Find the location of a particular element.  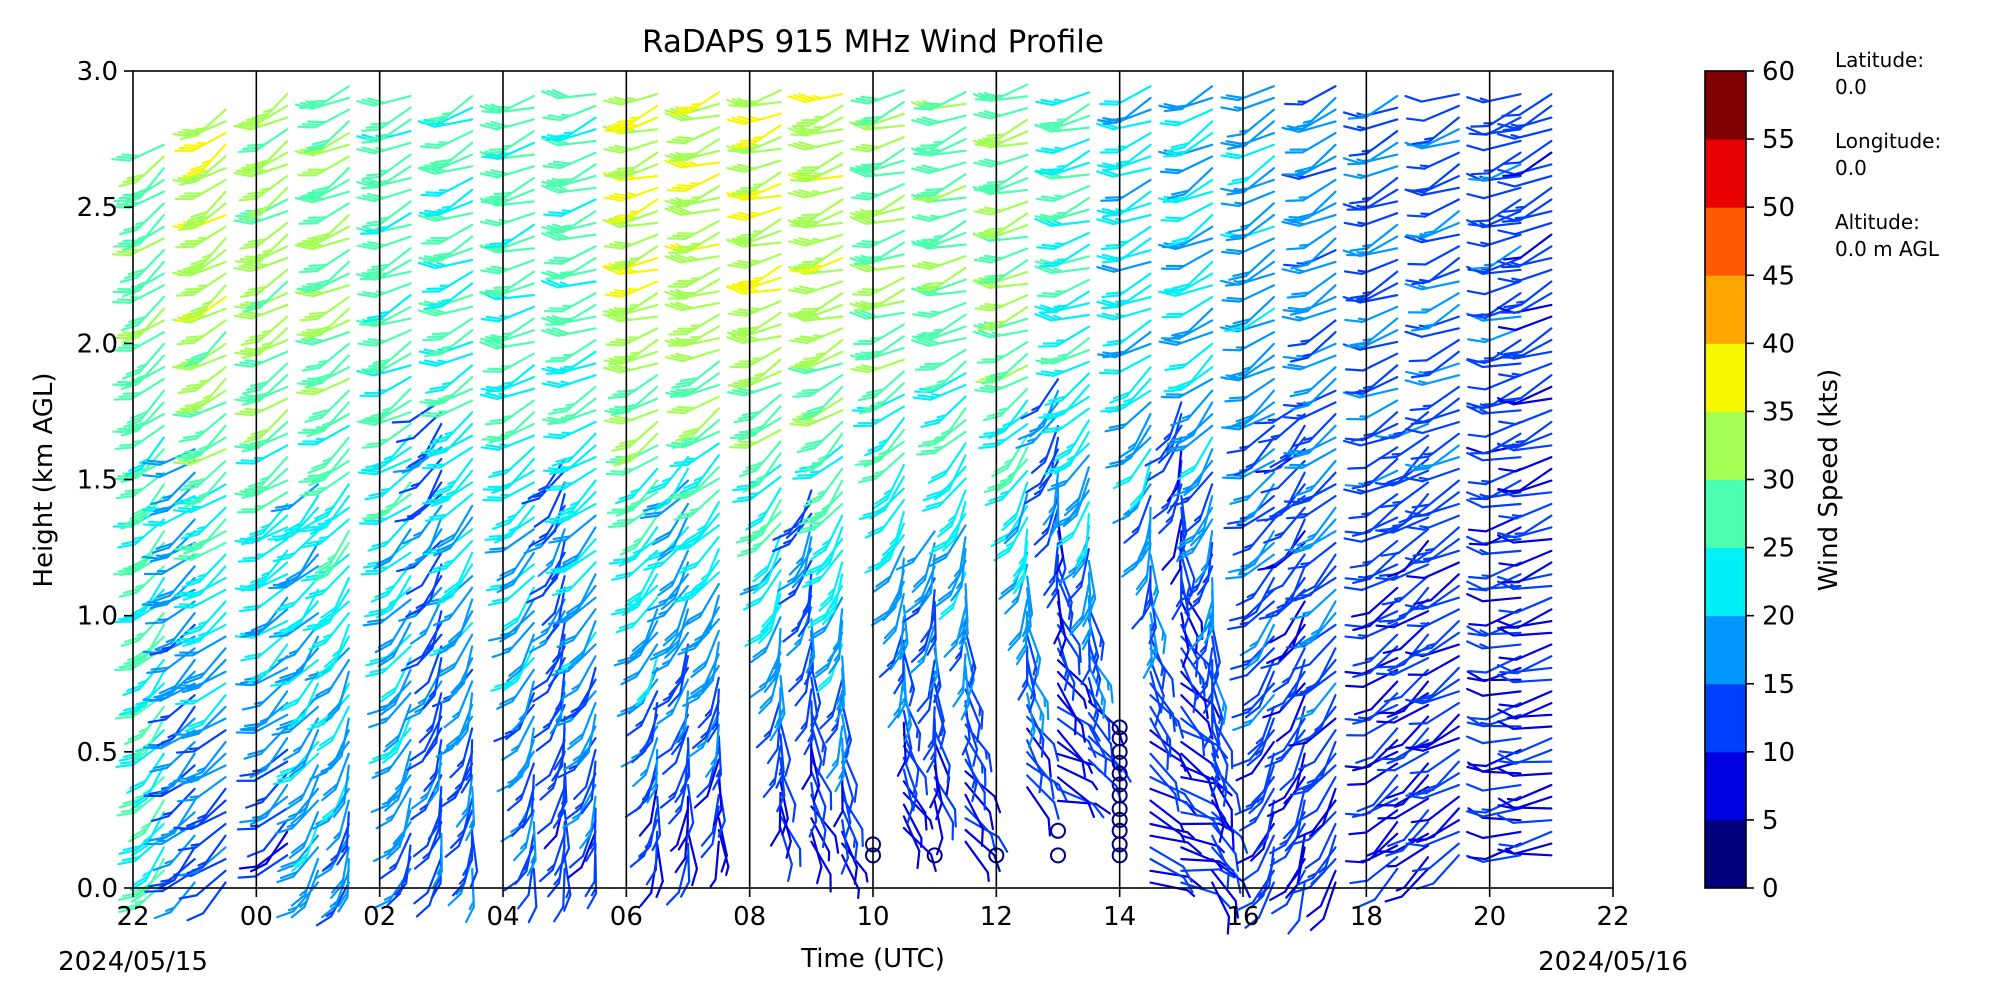

calm-marker is located at coordinates (1058, 830).